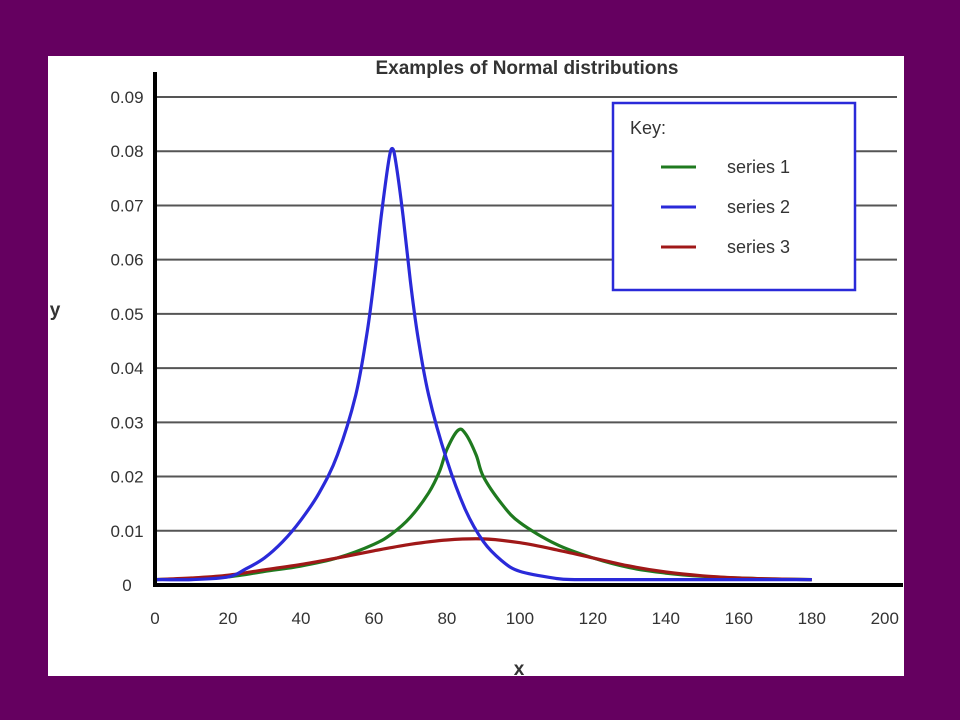 The image size is (960, 720). What do you see at coordinates (758, 207) in the screenshot?
I see `legend-label: series 2` at bounding box center [758, 207].